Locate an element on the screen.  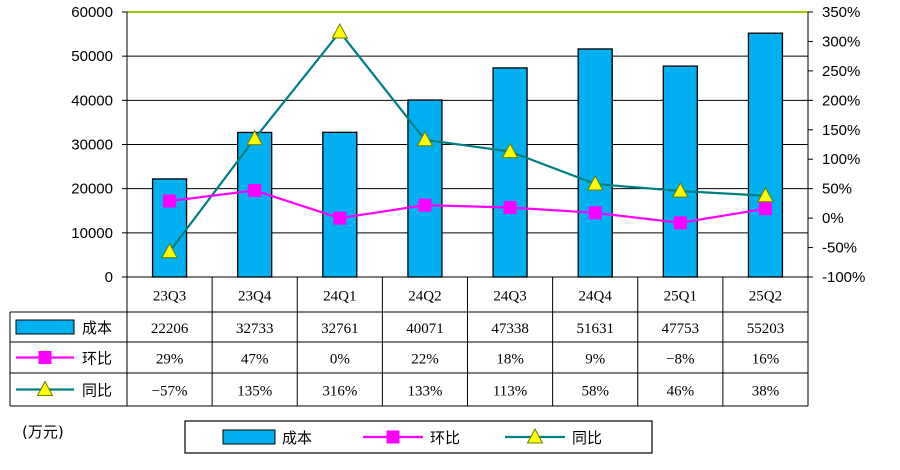
category-label: 24Q2 is located at coordinates (424, 297).